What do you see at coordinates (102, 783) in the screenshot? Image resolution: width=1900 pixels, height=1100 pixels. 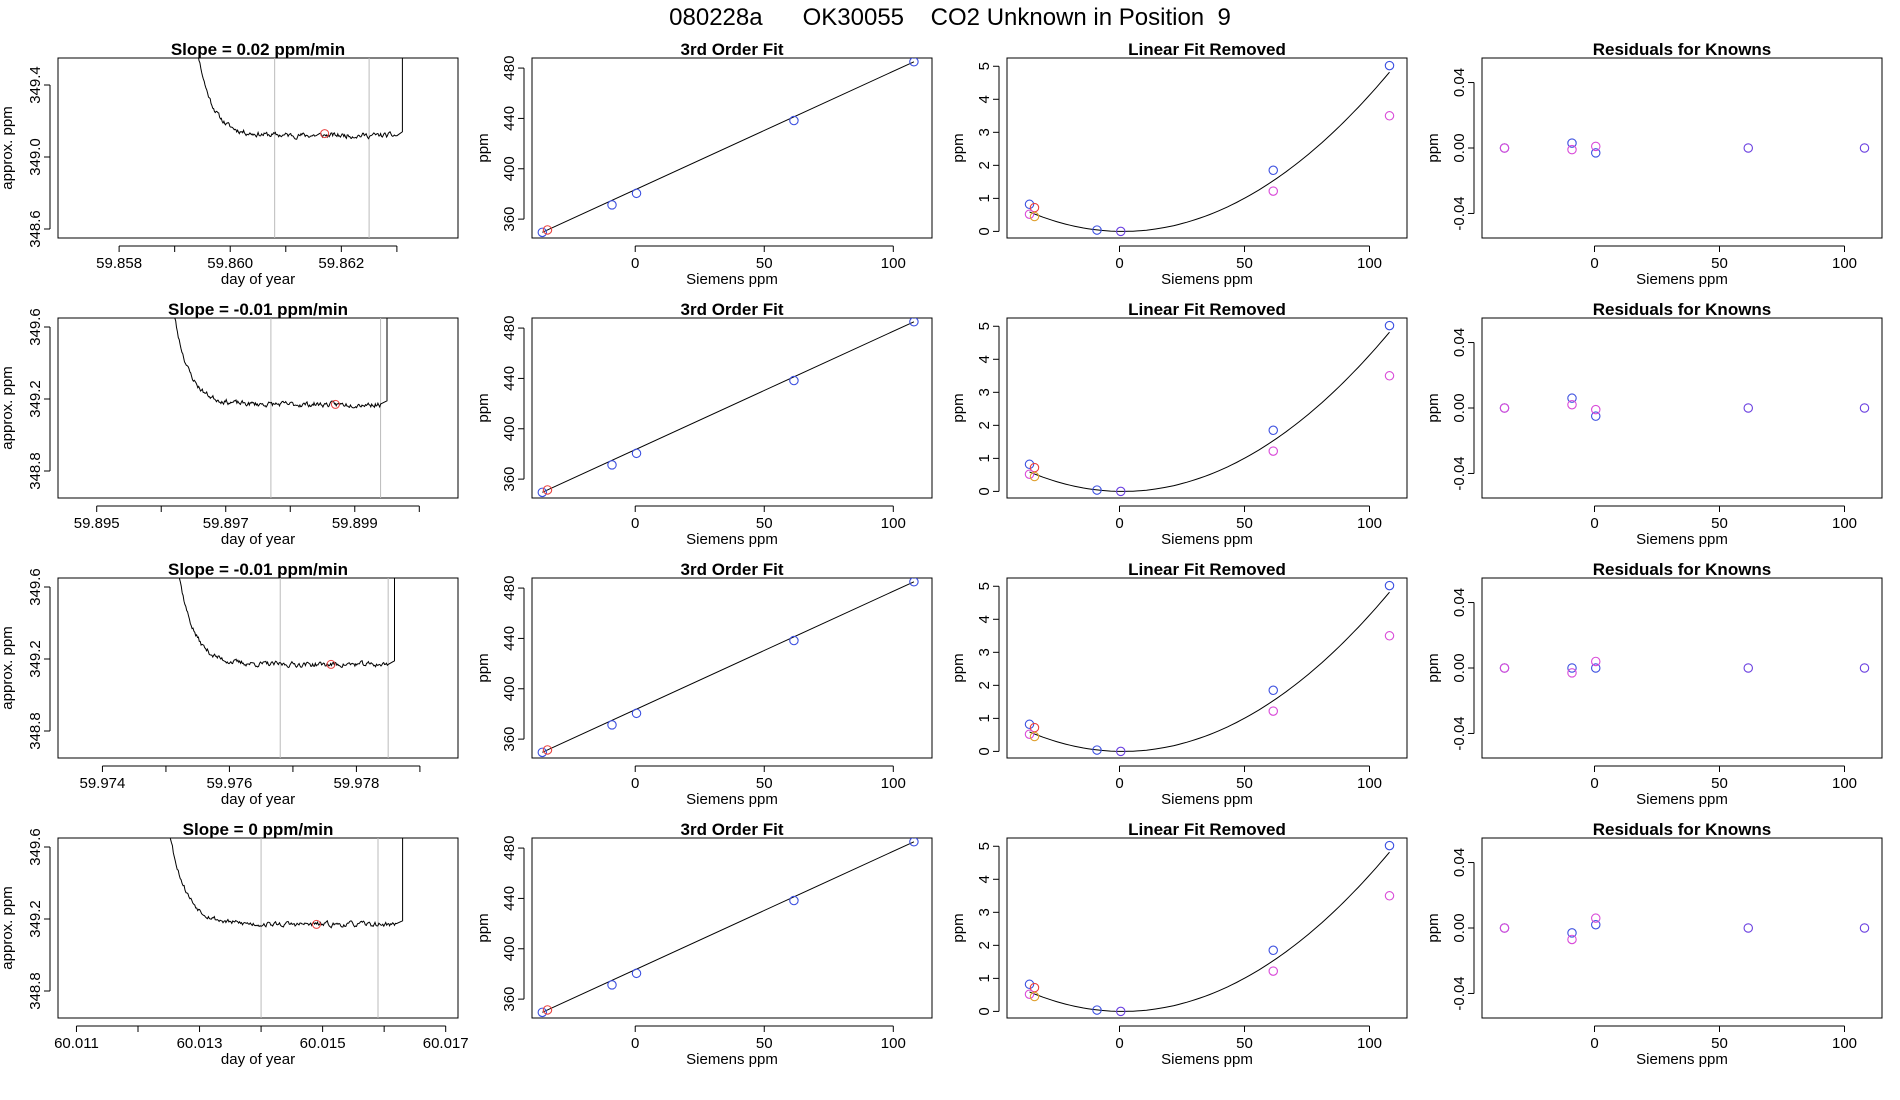 I see `x-tick-label: 59.974` at bounding box center [102, 783].